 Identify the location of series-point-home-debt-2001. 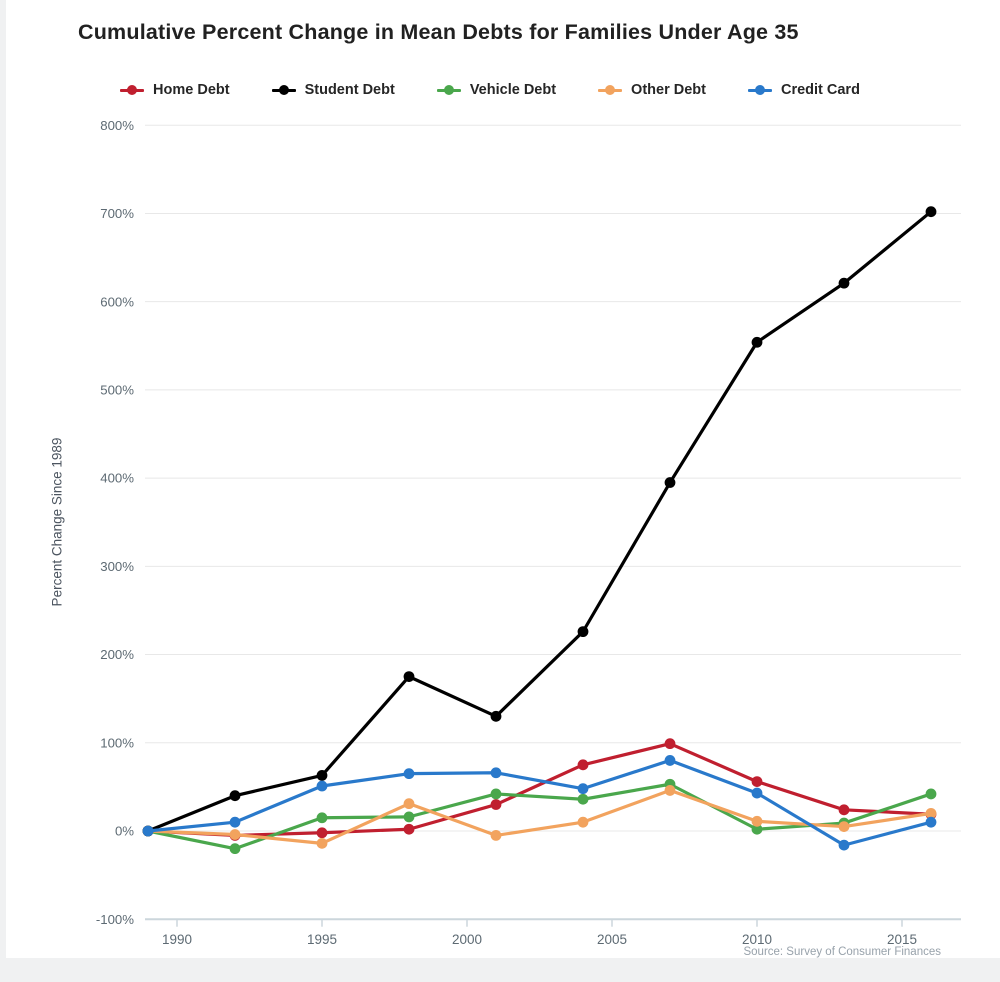
(496, 804).